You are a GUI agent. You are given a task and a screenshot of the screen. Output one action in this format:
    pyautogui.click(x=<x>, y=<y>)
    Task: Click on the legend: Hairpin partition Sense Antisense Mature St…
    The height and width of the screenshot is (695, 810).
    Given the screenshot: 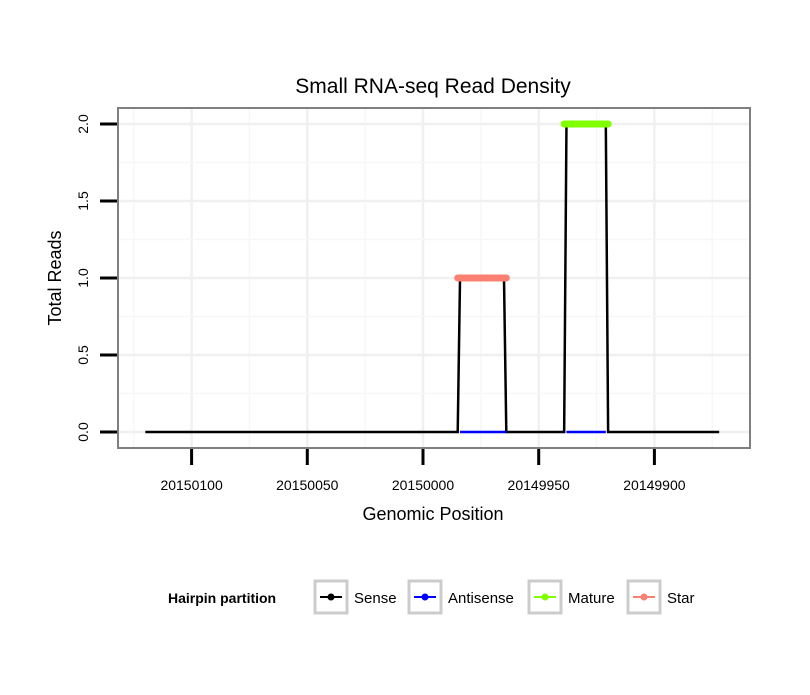 What is the action you would take?
    pyautogui.click(x=431, y=597)
    